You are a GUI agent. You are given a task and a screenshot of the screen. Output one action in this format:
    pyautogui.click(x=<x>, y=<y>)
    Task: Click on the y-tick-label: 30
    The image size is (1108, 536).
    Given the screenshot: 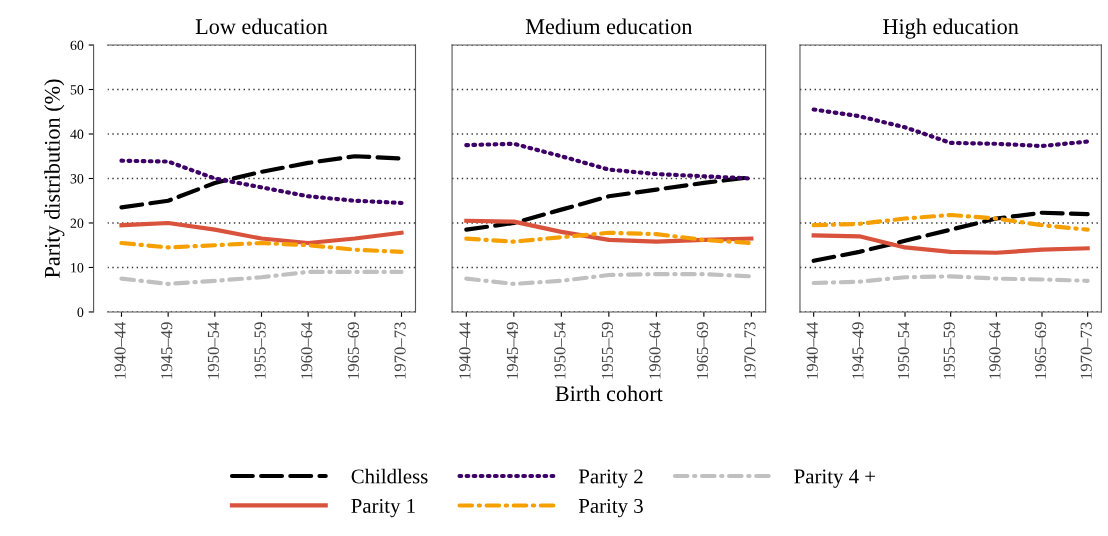 What is the action you would take?
    pyautogui.click(x=77, y=179)
    